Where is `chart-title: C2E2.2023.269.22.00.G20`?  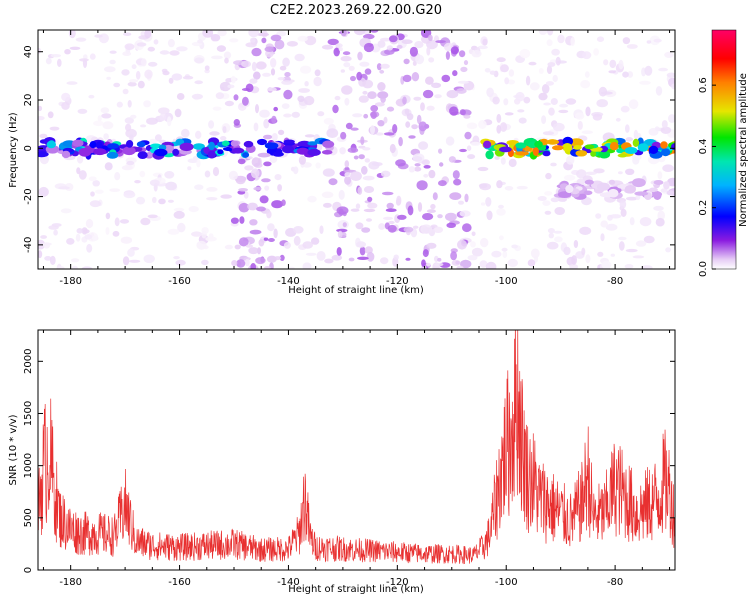
chart-title: C2E2.2023.269.22.00.G20 is located at coordinates (356, 10).